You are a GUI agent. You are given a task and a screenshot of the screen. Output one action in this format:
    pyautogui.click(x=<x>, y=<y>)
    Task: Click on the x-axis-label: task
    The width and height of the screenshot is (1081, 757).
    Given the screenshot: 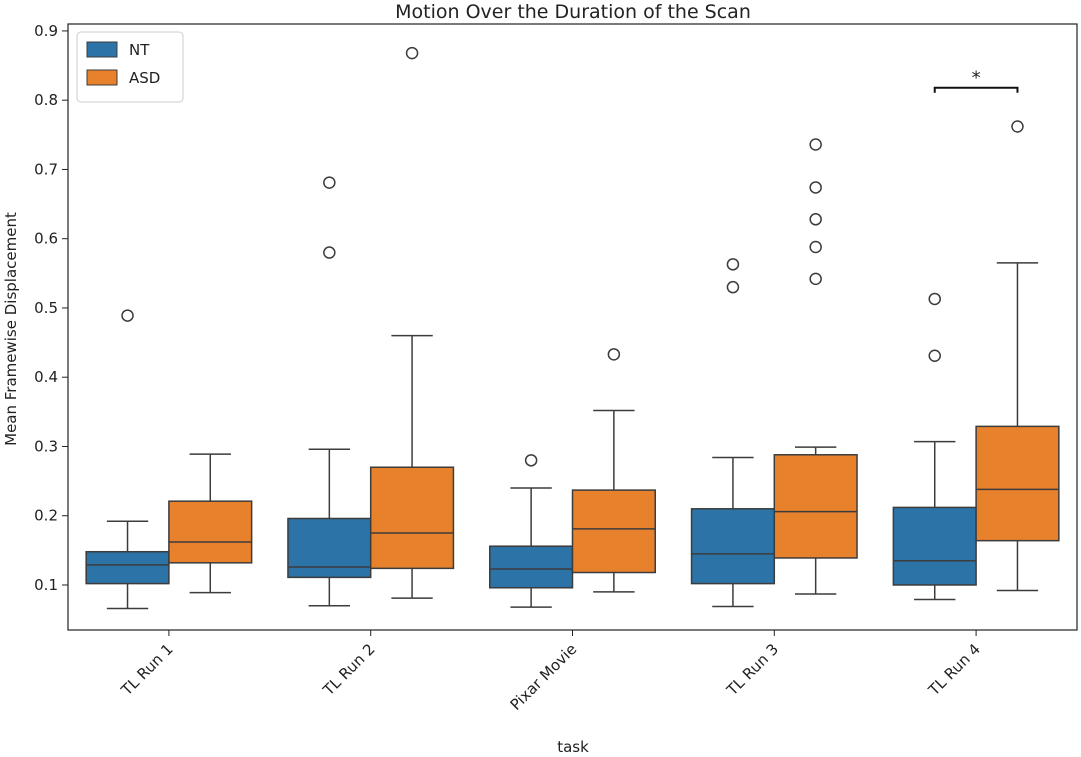 What is the action you would take?
    pyautogui.click(x=573, y=747)
    